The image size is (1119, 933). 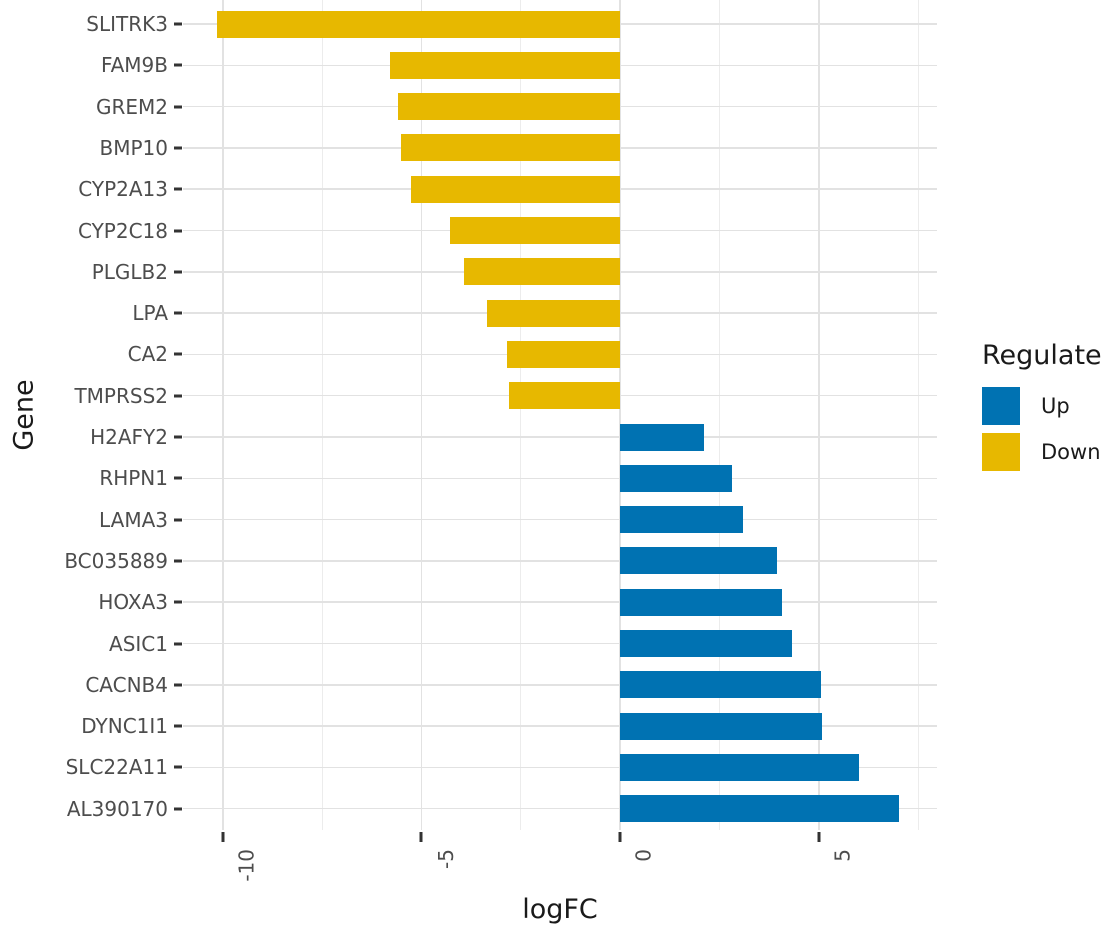 I want to click on y-axis-label-CA2: CA2, so click(x=147, y=354).